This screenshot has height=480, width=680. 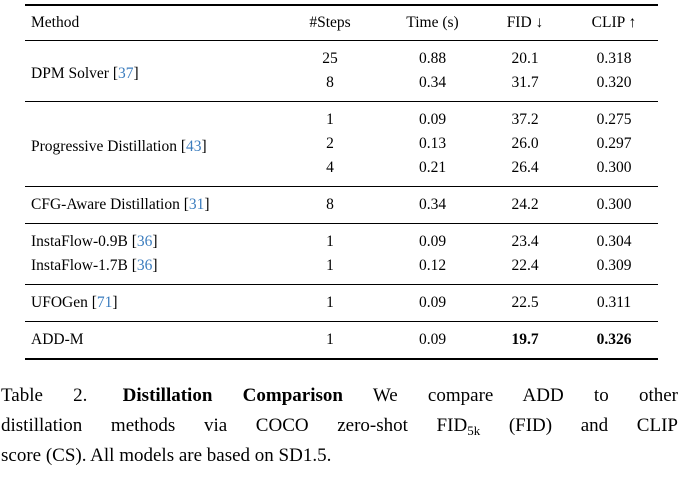 What do you see at coordinates (593, 425) in the screenshot?
I see `caption-text-3: (FID) and CLIP` at bounding box center [593, 425].